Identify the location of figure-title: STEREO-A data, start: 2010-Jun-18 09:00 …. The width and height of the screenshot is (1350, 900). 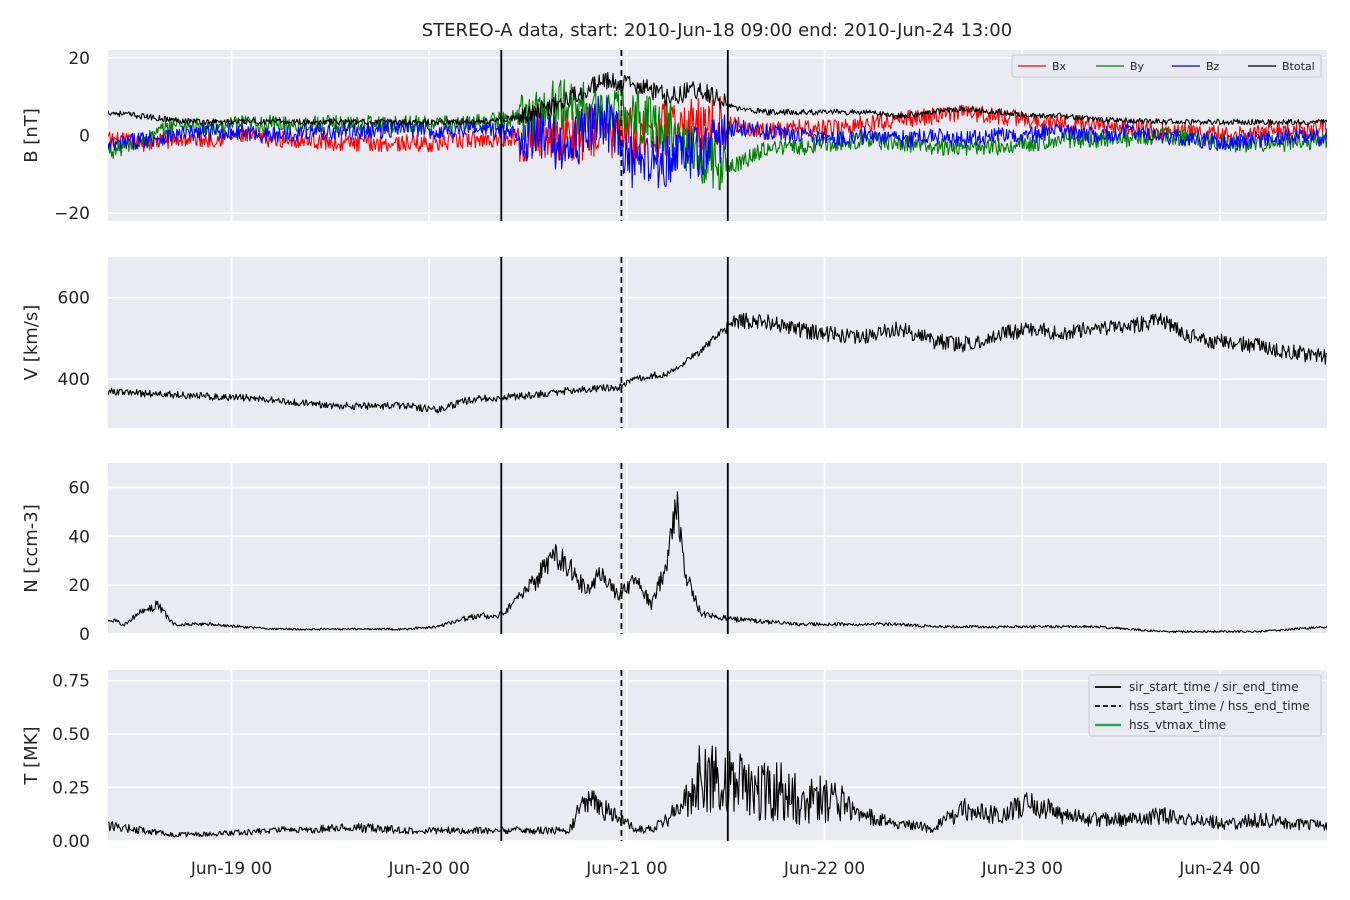
(717, 30).